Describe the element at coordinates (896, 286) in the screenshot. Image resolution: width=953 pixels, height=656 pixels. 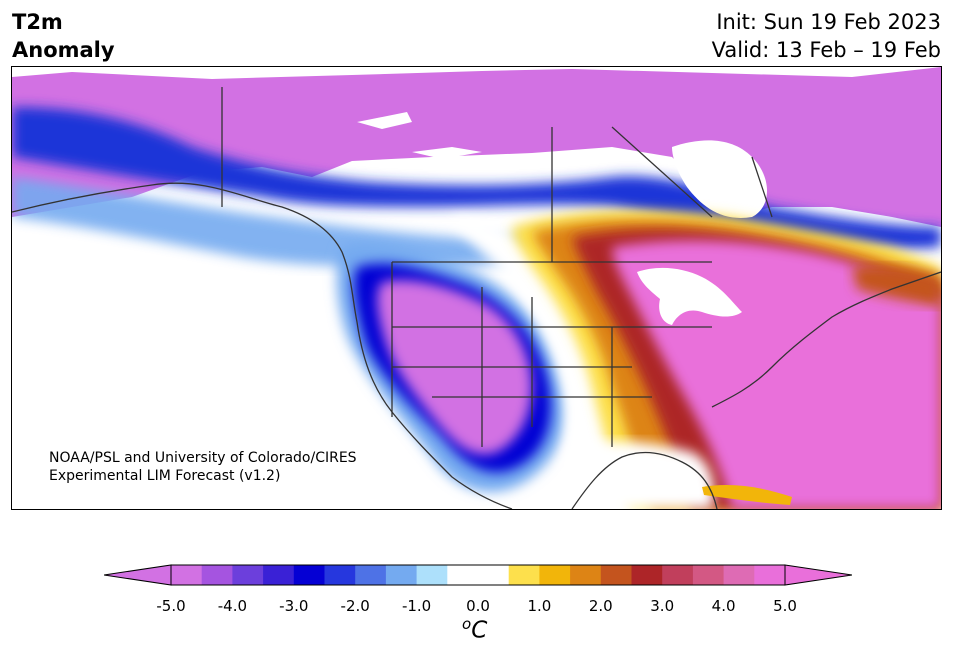
I see `maritimes-warm` at that location.